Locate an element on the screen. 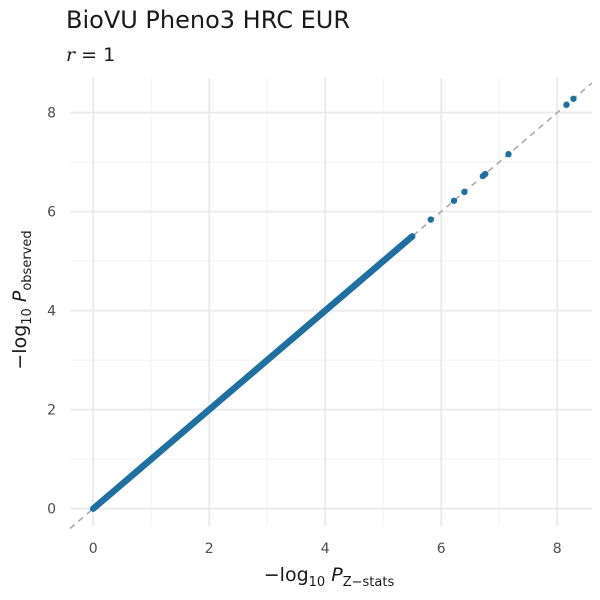 The width and height of the screenshot is (600, 600). x-tick-labels: 0 2 4 6 8 is located at coordinates (325, 549).